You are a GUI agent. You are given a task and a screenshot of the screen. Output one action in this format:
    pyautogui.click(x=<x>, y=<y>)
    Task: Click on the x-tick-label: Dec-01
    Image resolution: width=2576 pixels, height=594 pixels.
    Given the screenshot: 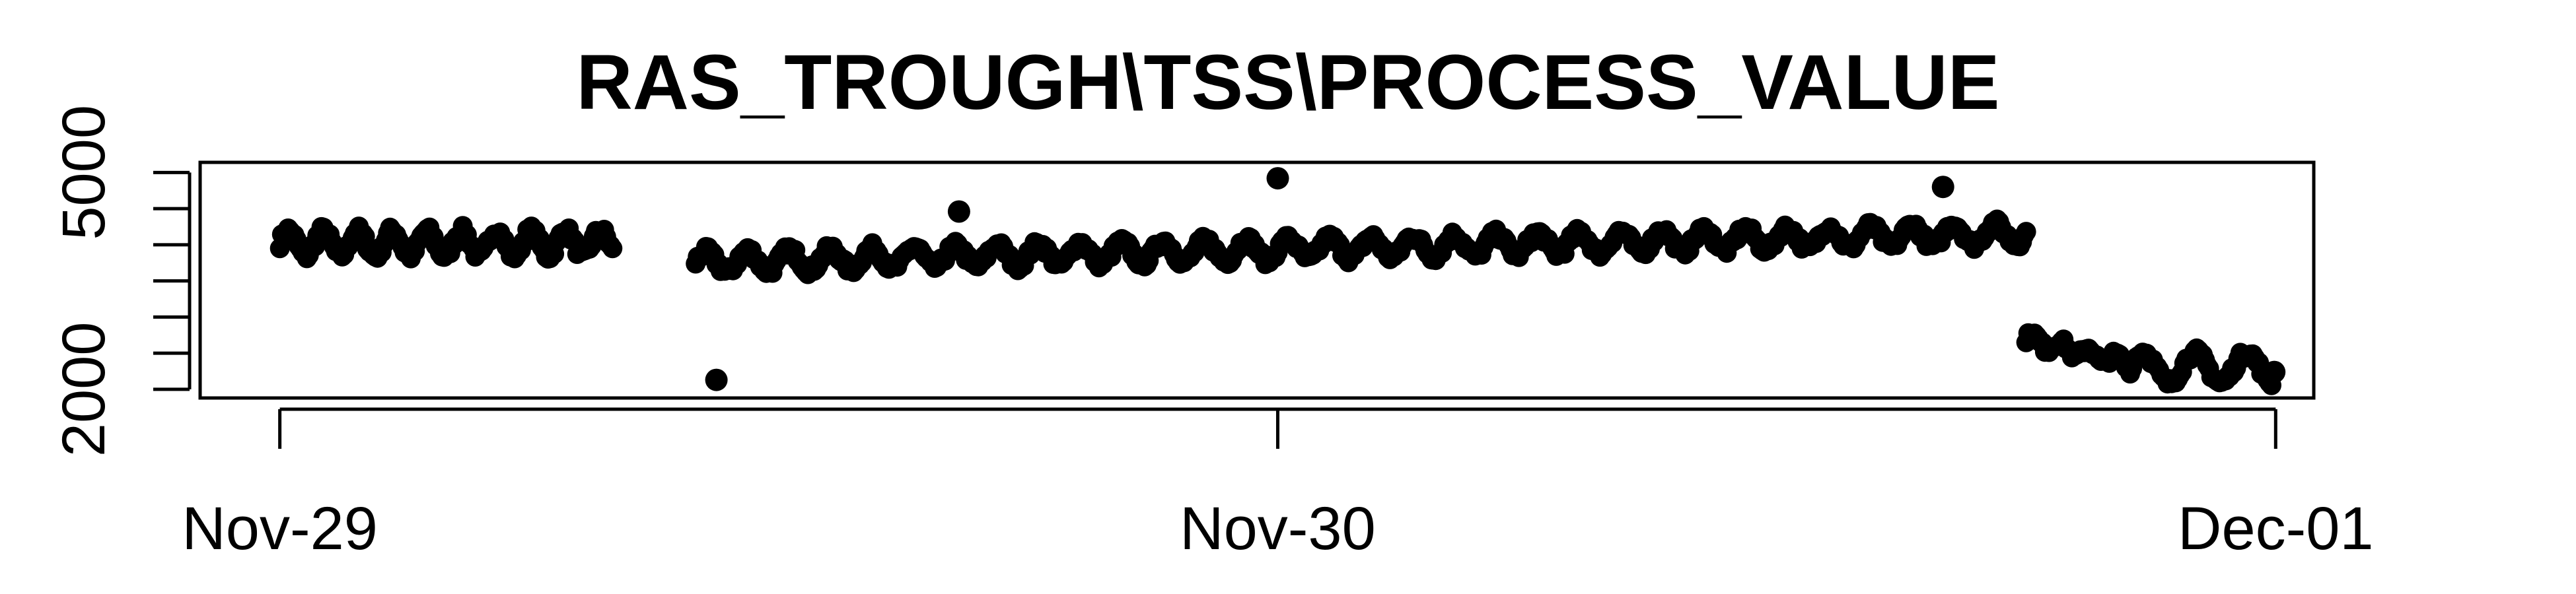 What is the action you would take?
    pyautogui.click(x=2276, y=528)
    